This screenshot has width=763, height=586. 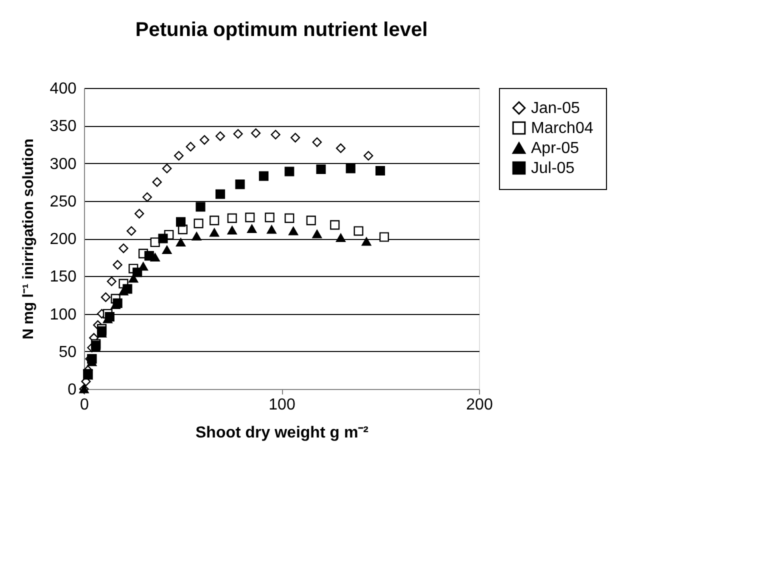 I want to click on y-tick-label: 200, so click(x=63, y=239).